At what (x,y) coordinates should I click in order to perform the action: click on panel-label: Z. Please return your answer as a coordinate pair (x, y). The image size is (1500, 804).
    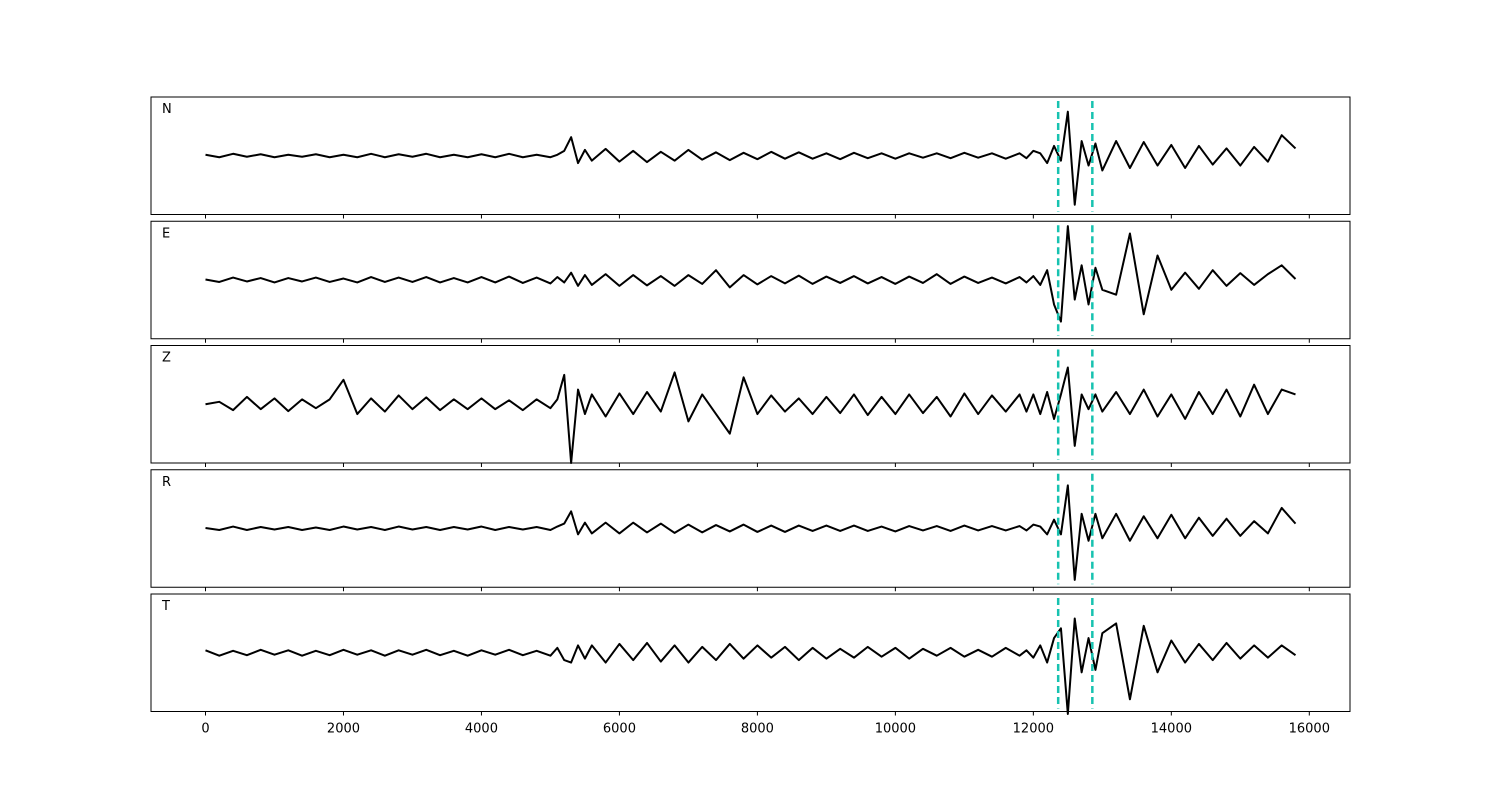
    Looking at the image, I should click on (166, 358).